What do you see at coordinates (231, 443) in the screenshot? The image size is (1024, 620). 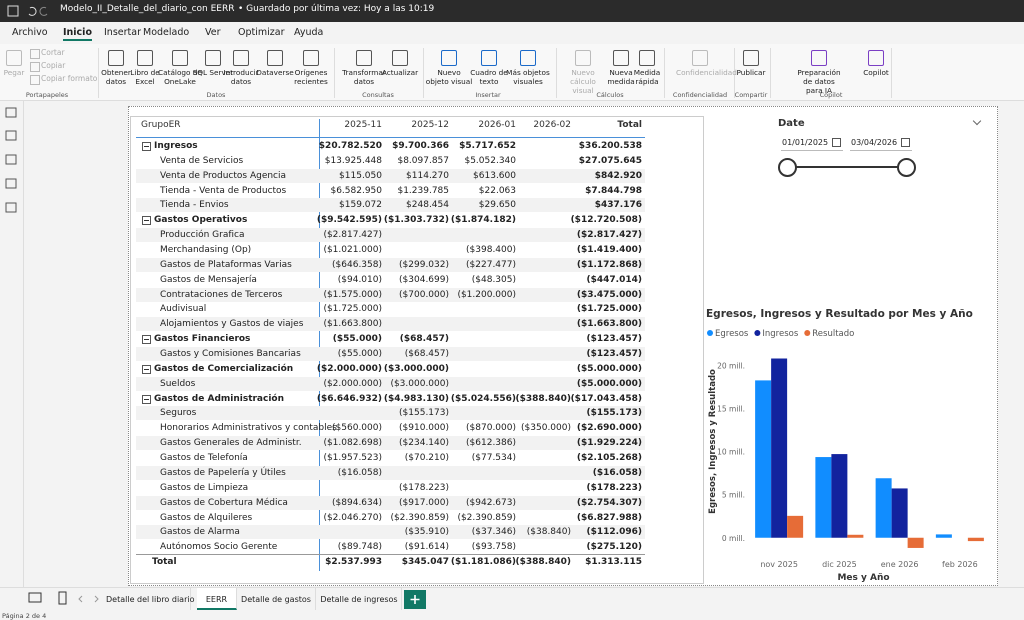 I see `row-label: Gastos Generales de Administr.` at bounding box center [231, 443].